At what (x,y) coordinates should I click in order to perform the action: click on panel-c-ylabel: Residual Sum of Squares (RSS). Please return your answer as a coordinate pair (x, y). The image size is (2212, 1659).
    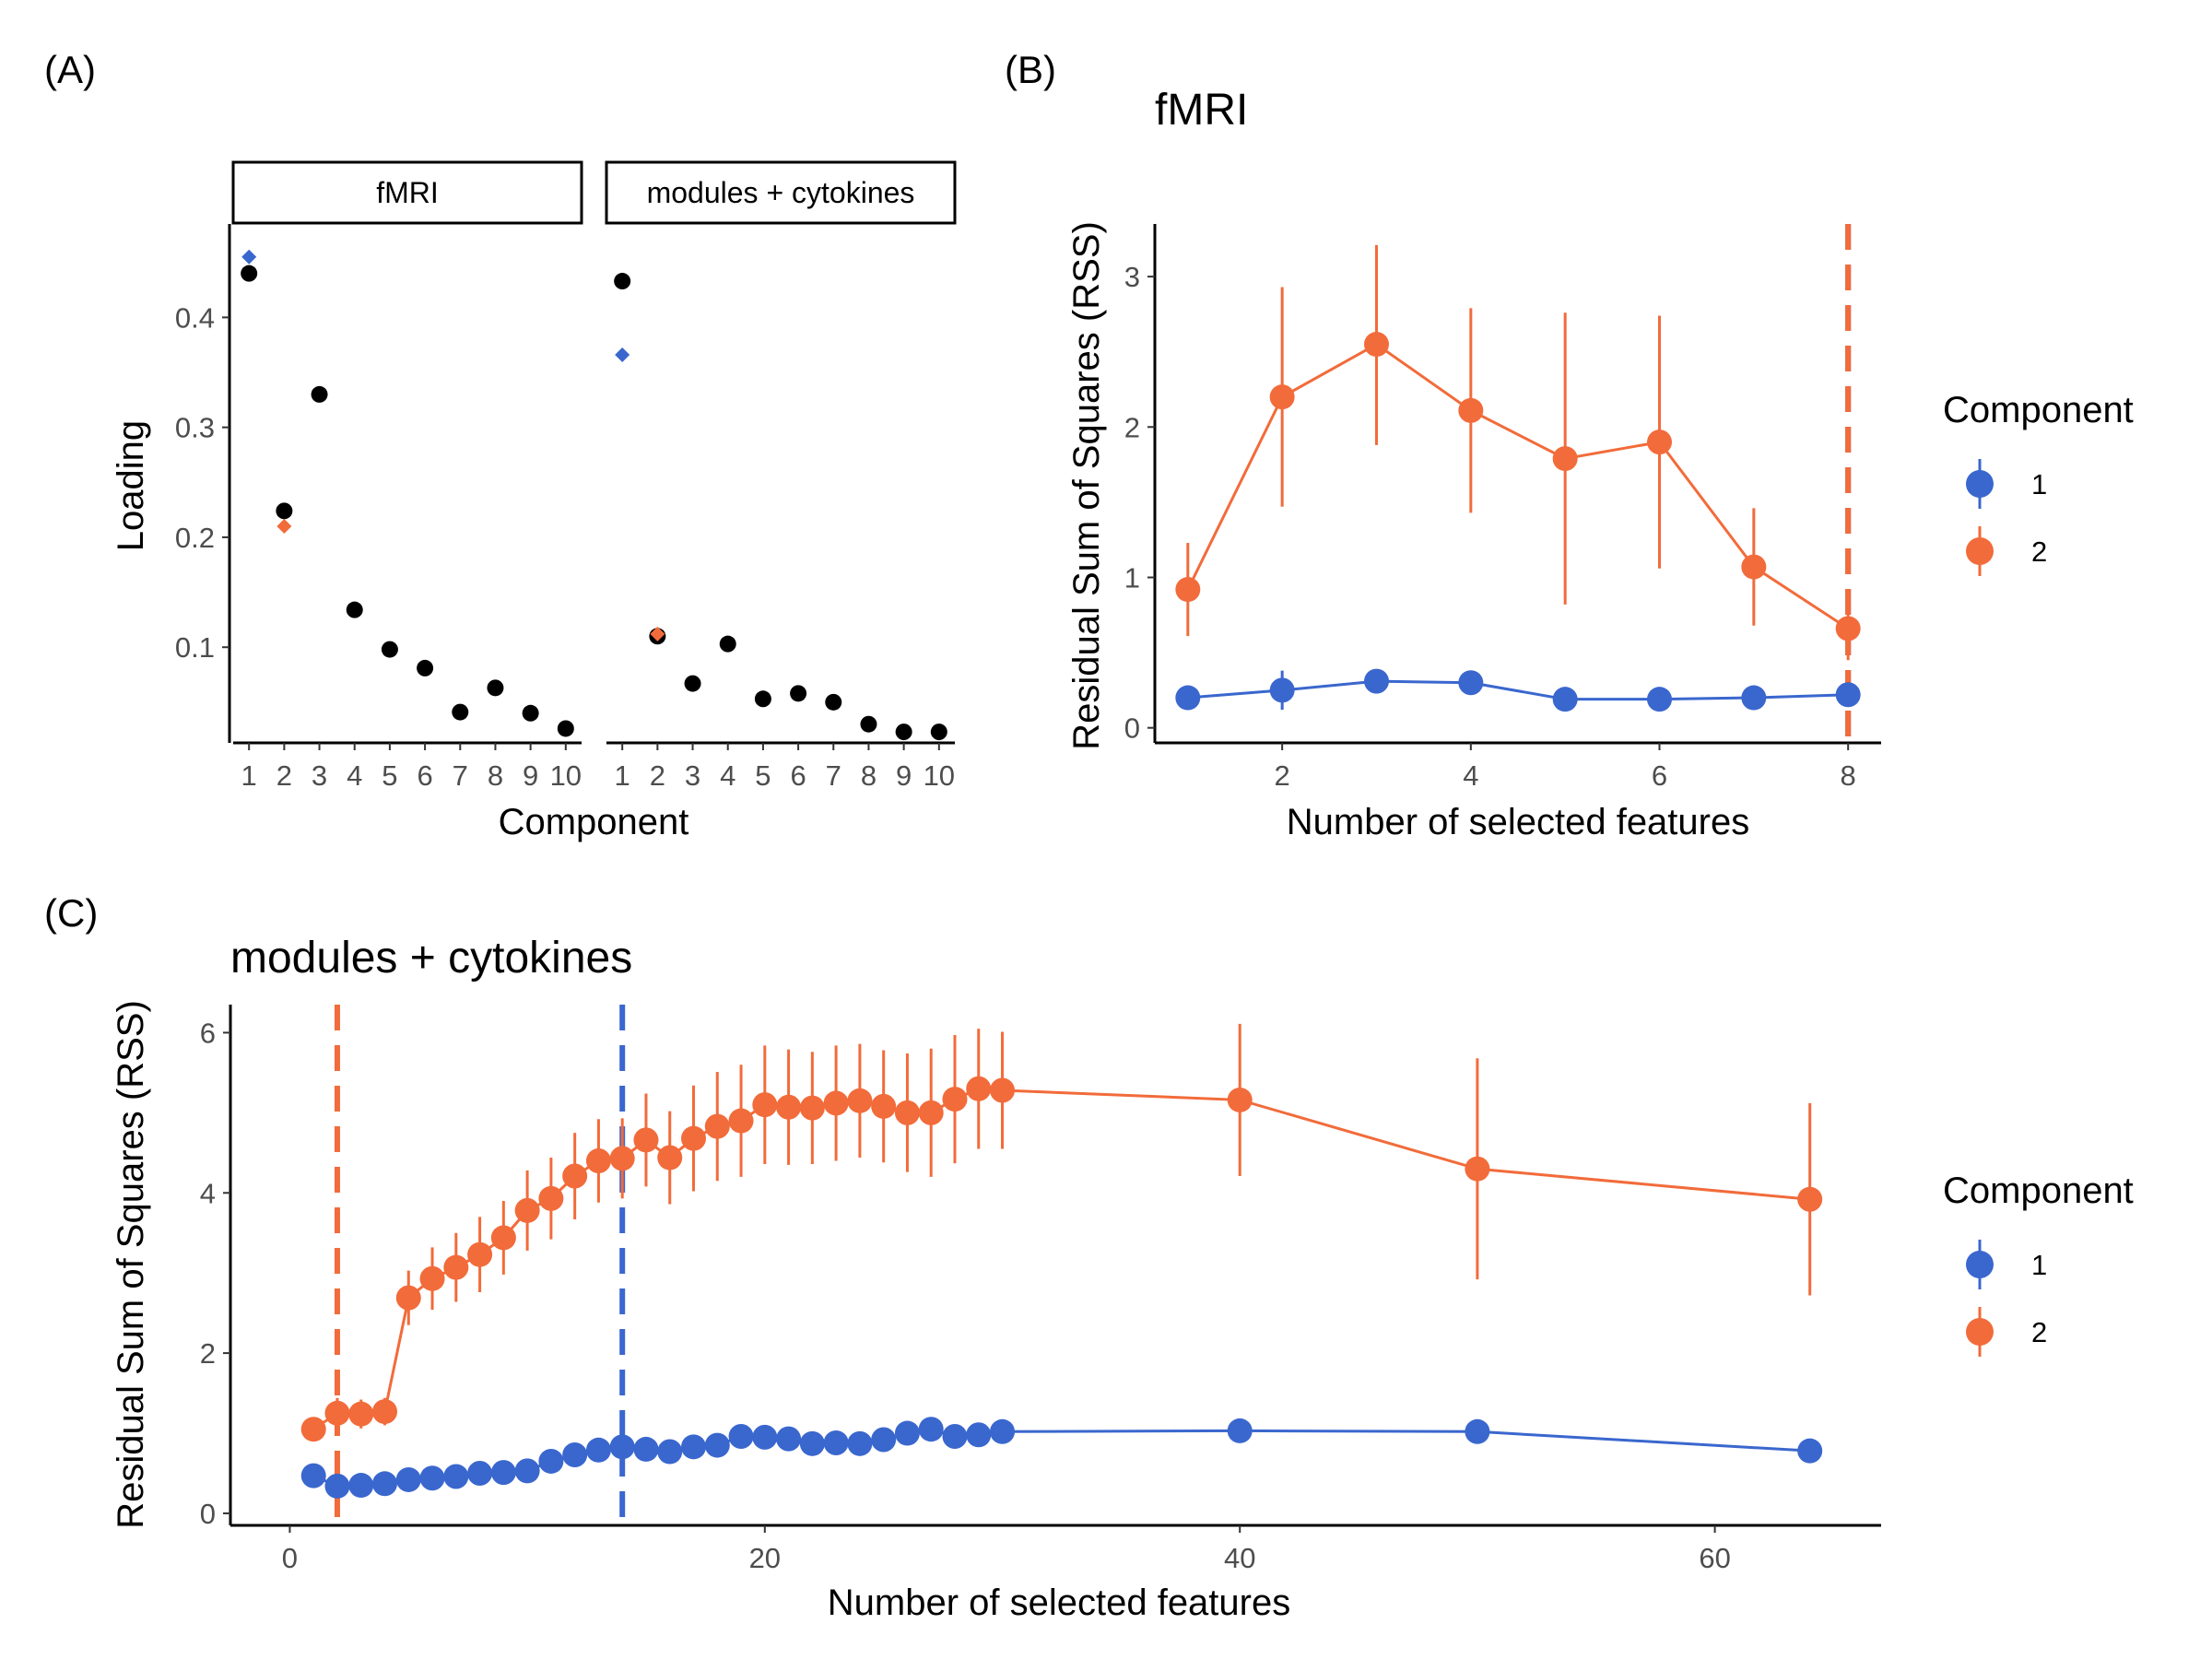
    Looking at the image, I should click on (131, 1264).